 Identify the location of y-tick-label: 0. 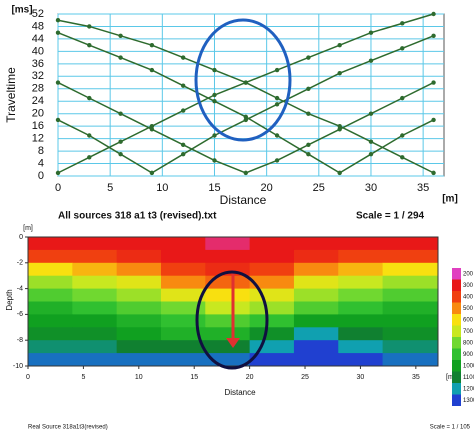
(21, 237).